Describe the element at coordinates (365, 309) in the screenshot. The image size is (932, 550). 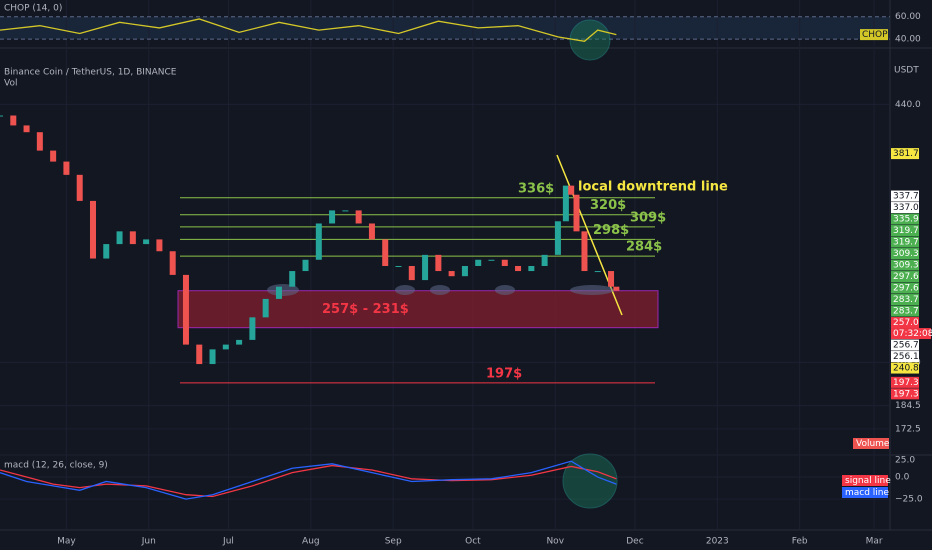
I see `zone-label: 257$ - 231$` at that location.